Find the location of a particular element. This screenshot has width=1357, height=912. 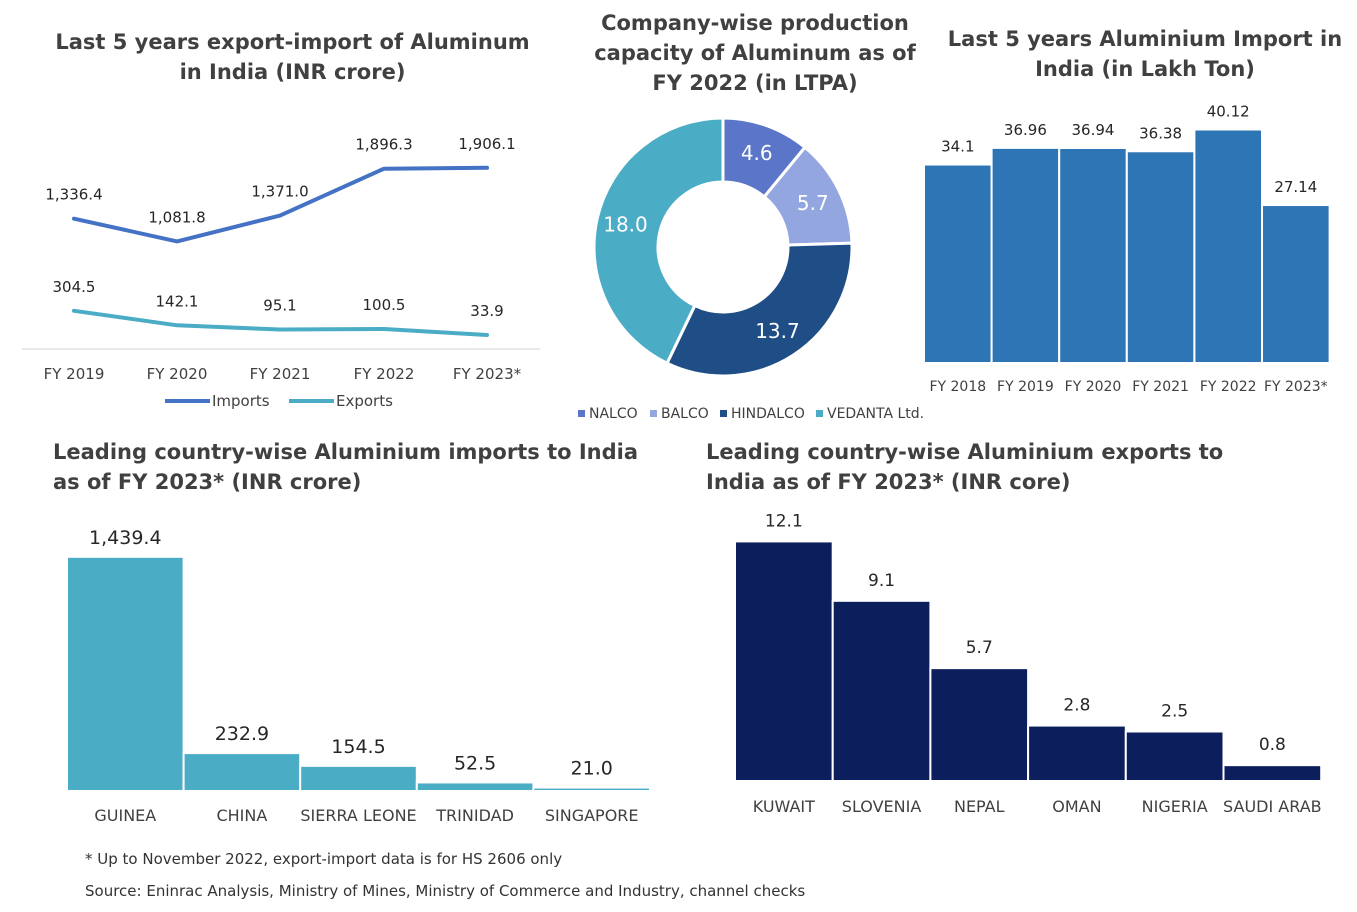

line-chart-x-tick: FY 2023* is located at coordinates (487, 374).